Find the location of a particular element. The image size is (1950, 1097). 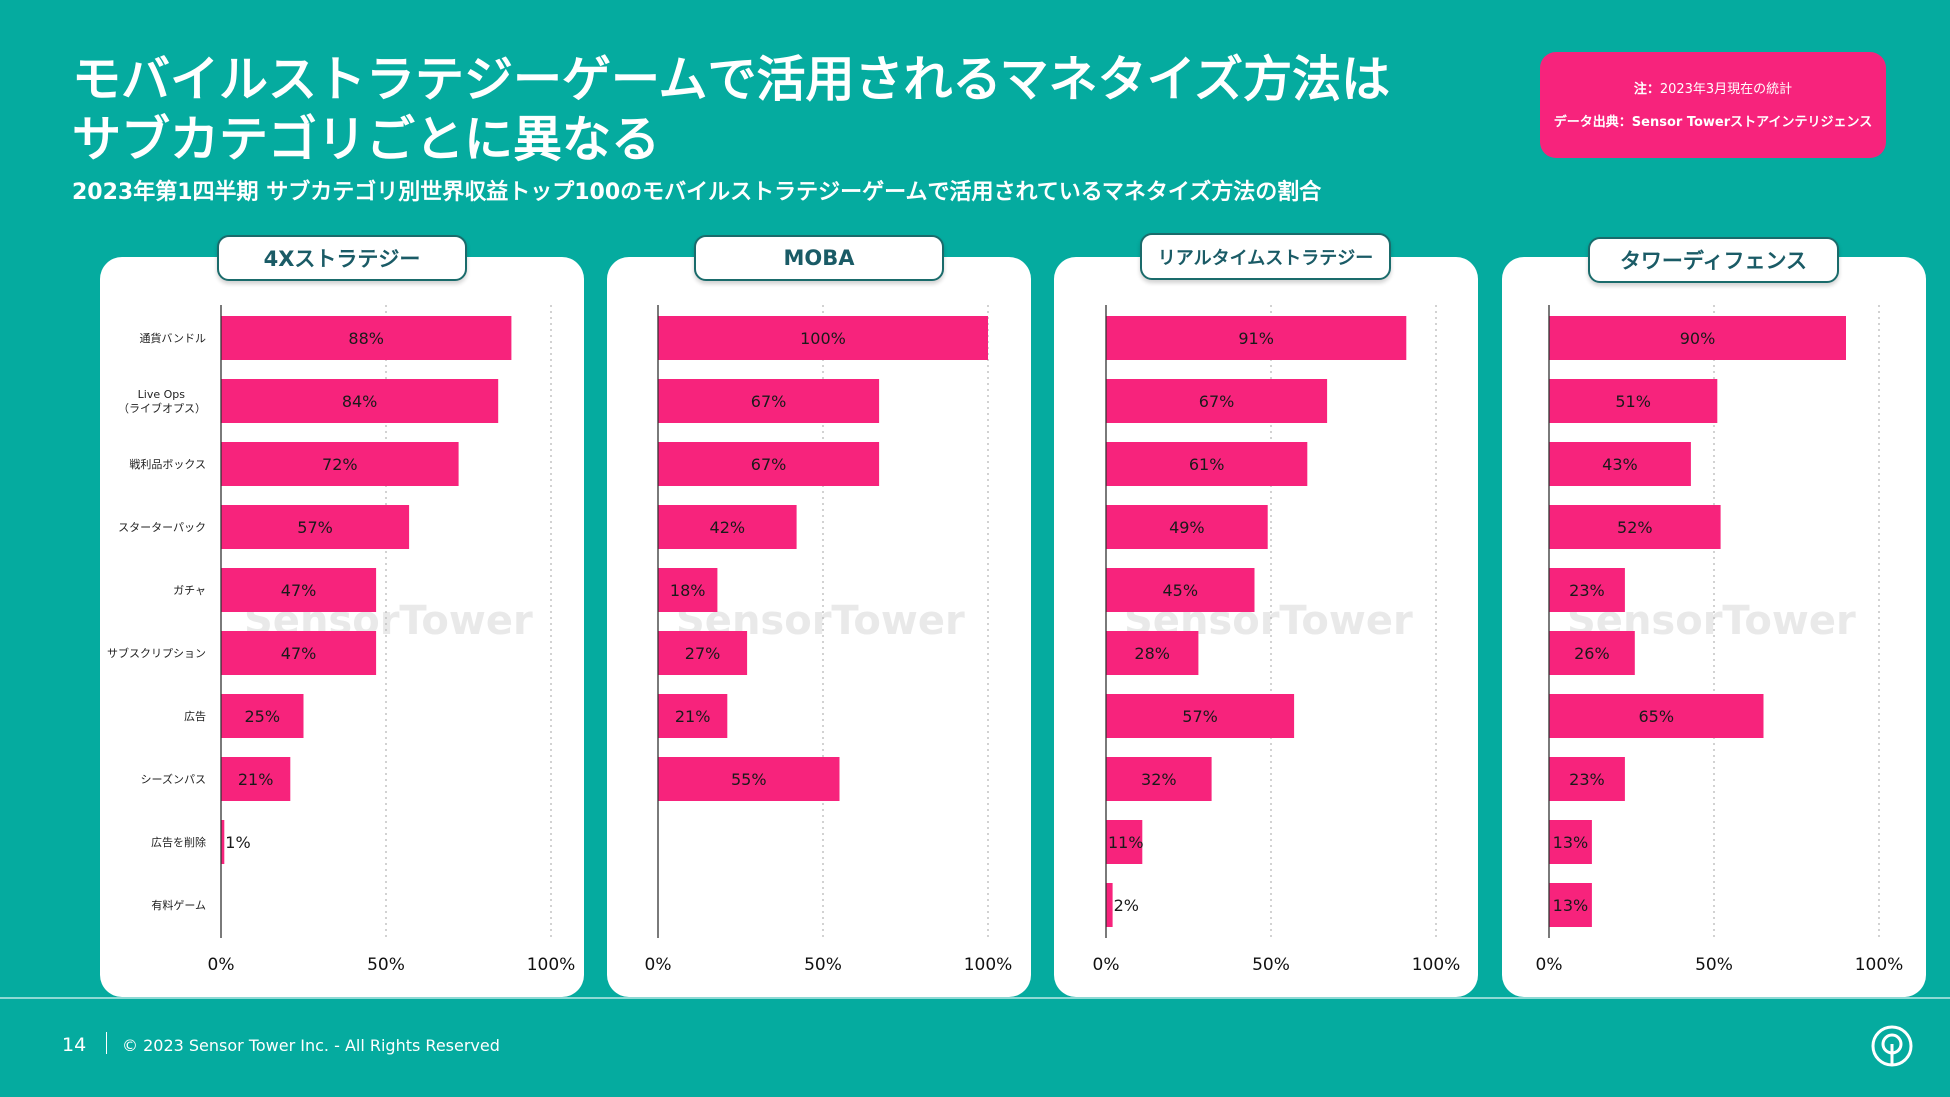

bar-value-label: 1% is located at coordinates (237, 842).